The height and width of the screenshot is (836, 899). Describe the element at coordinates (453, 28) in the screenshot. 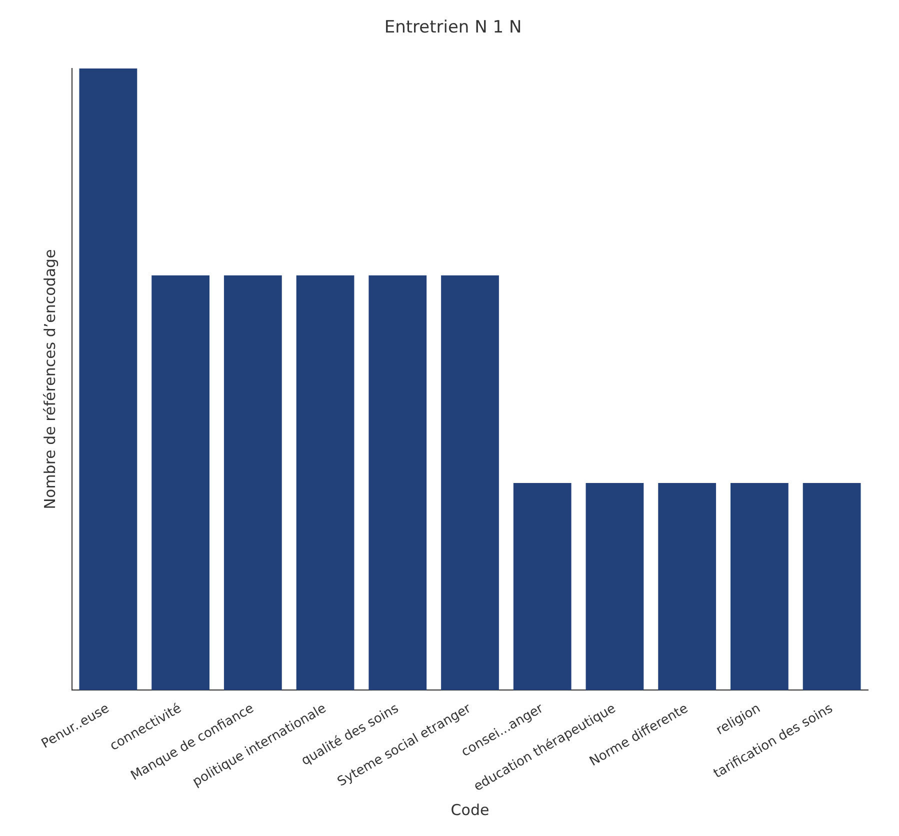

I see `chart-title: Entretrien N 1 N` at that location.